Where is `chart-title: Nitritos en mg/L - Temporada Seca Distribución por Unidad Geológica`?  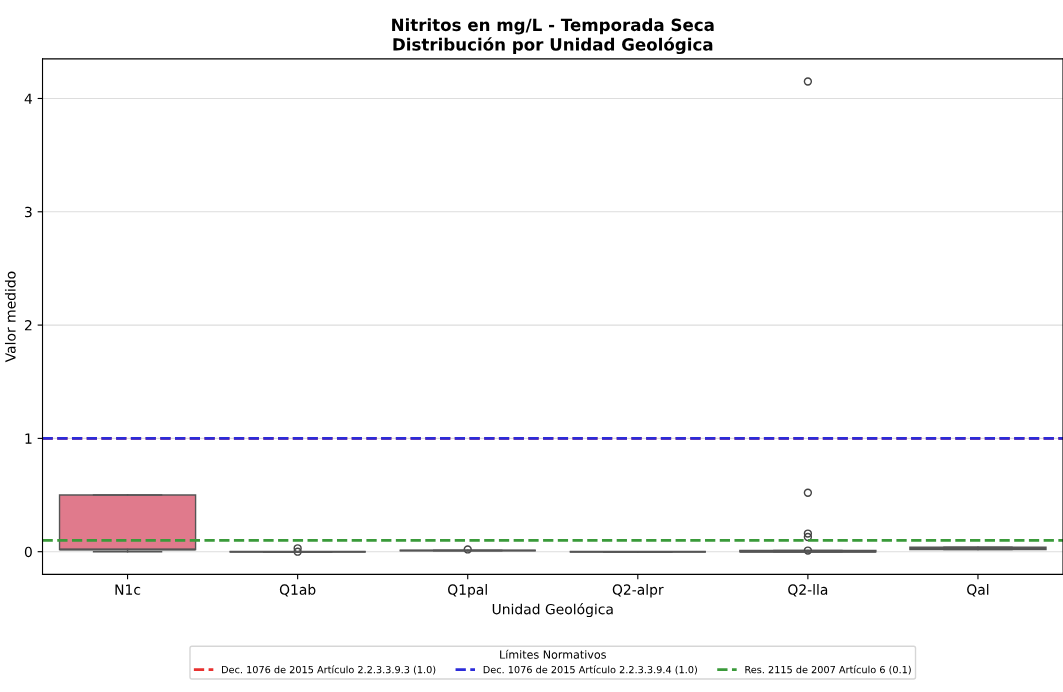
chart-title: Nitritos en mg/L - Temporada Seca Distribución por Unidad Geológica is located at coordinates (553, 36).